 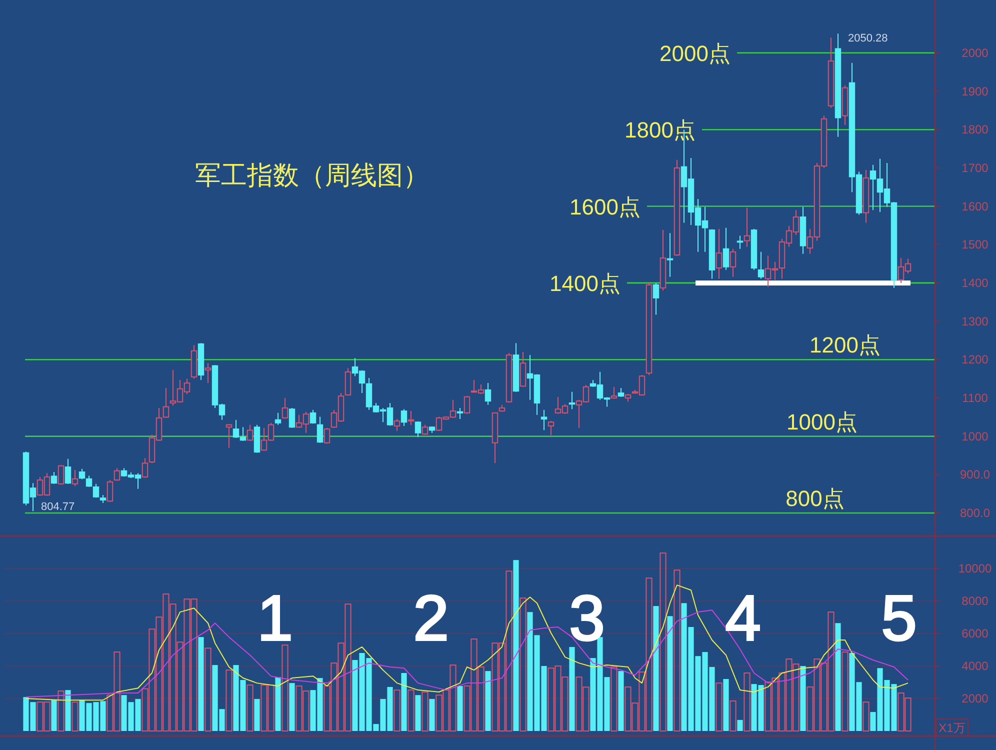 I want to click on annotation: 2050.28, so click(x=868, y=38).